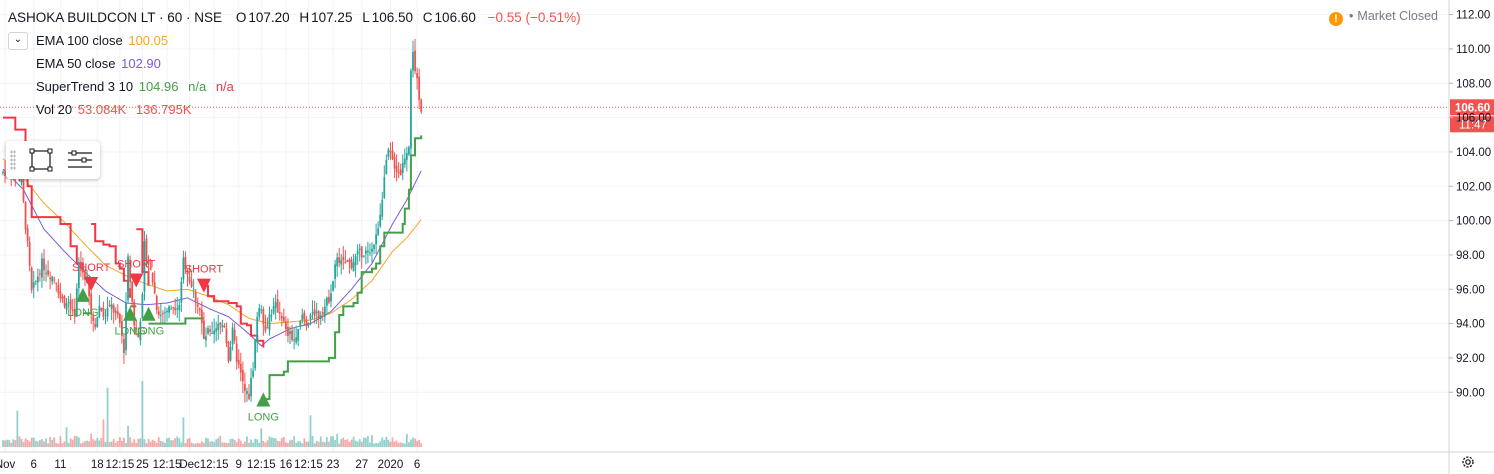 This screenshot has width=1494, height=474. What do you see at coordinates (343, 268) in the screenshot?
I see `supertrend-up-segment` at bounding box center [343, 268].